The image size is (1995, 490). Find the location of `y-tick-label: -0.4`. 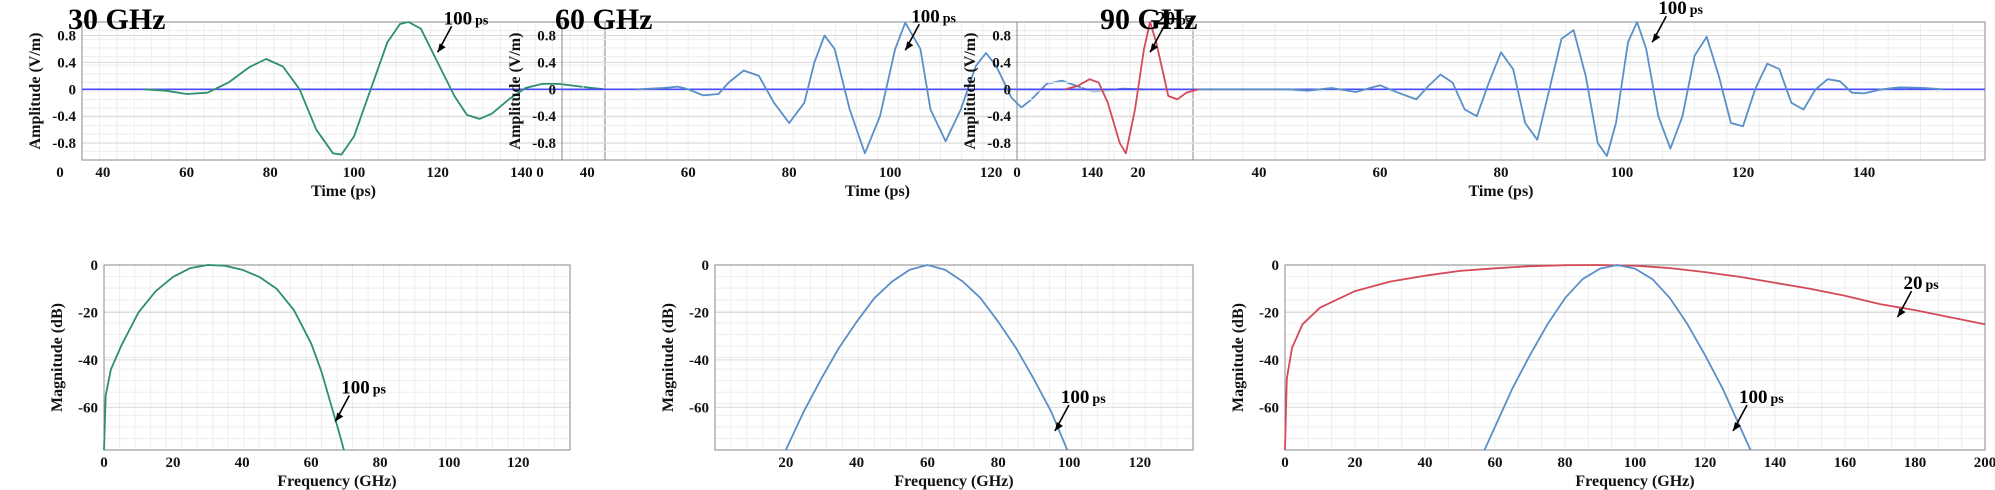

y-tick-label: -0.4 is located at coordinates (544, 117).